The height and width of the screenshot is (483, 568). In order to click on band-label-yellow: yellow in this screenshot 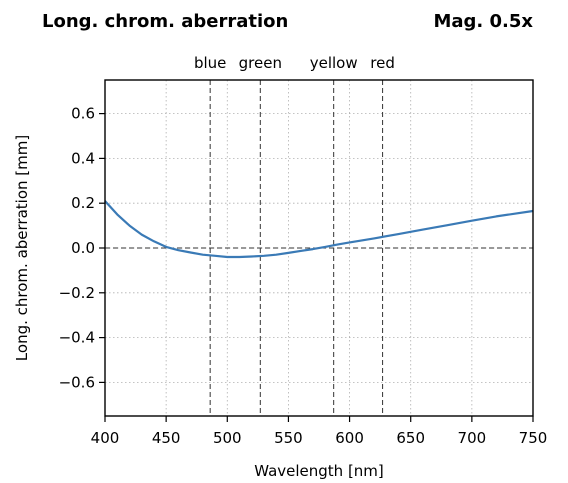, I will do `click(334, 63)`.